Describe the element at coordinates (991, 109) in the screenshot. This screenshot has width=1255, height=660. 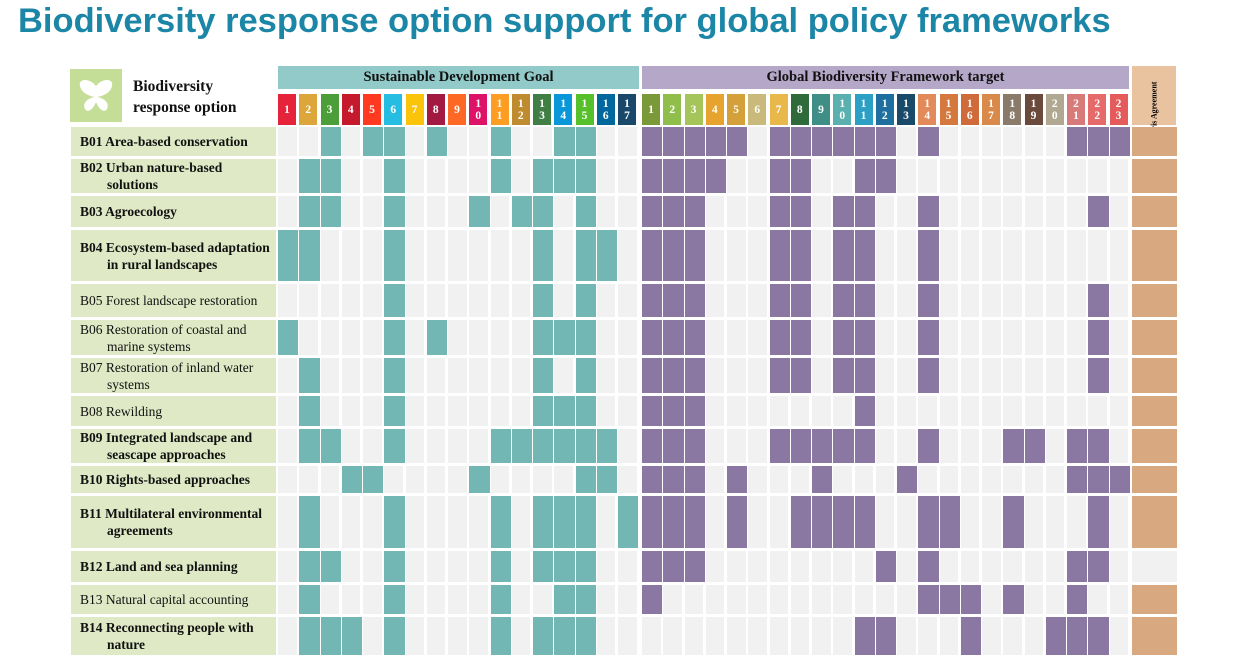
I see `gbf-column-header: 1 7` at that location.